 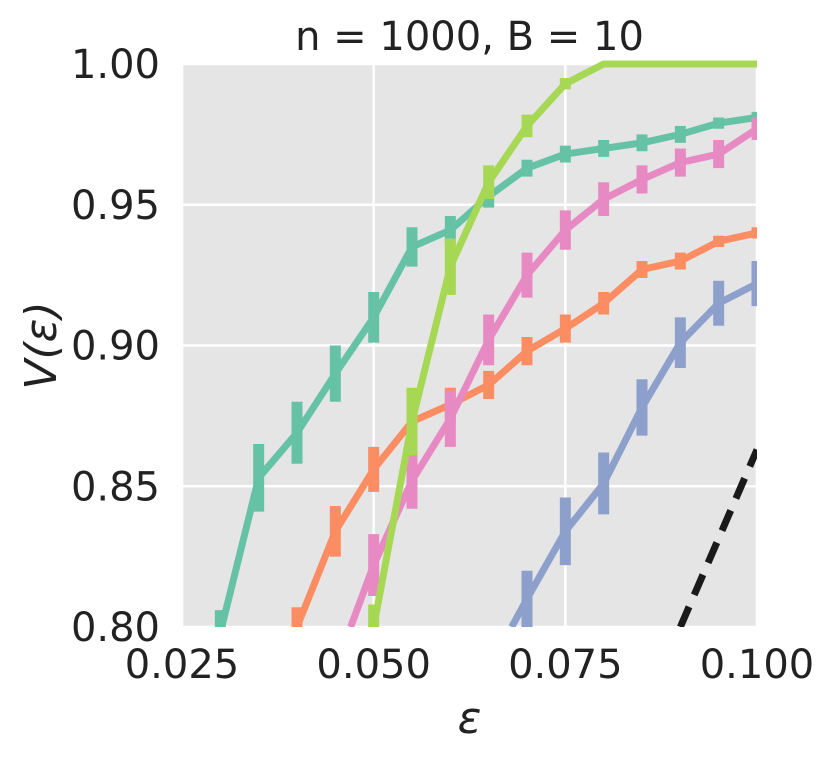 What do you see at coordinates (115, 65) in the screenshot?
I see `y-tick-label: 1.00` at bounding box center [115, 65].